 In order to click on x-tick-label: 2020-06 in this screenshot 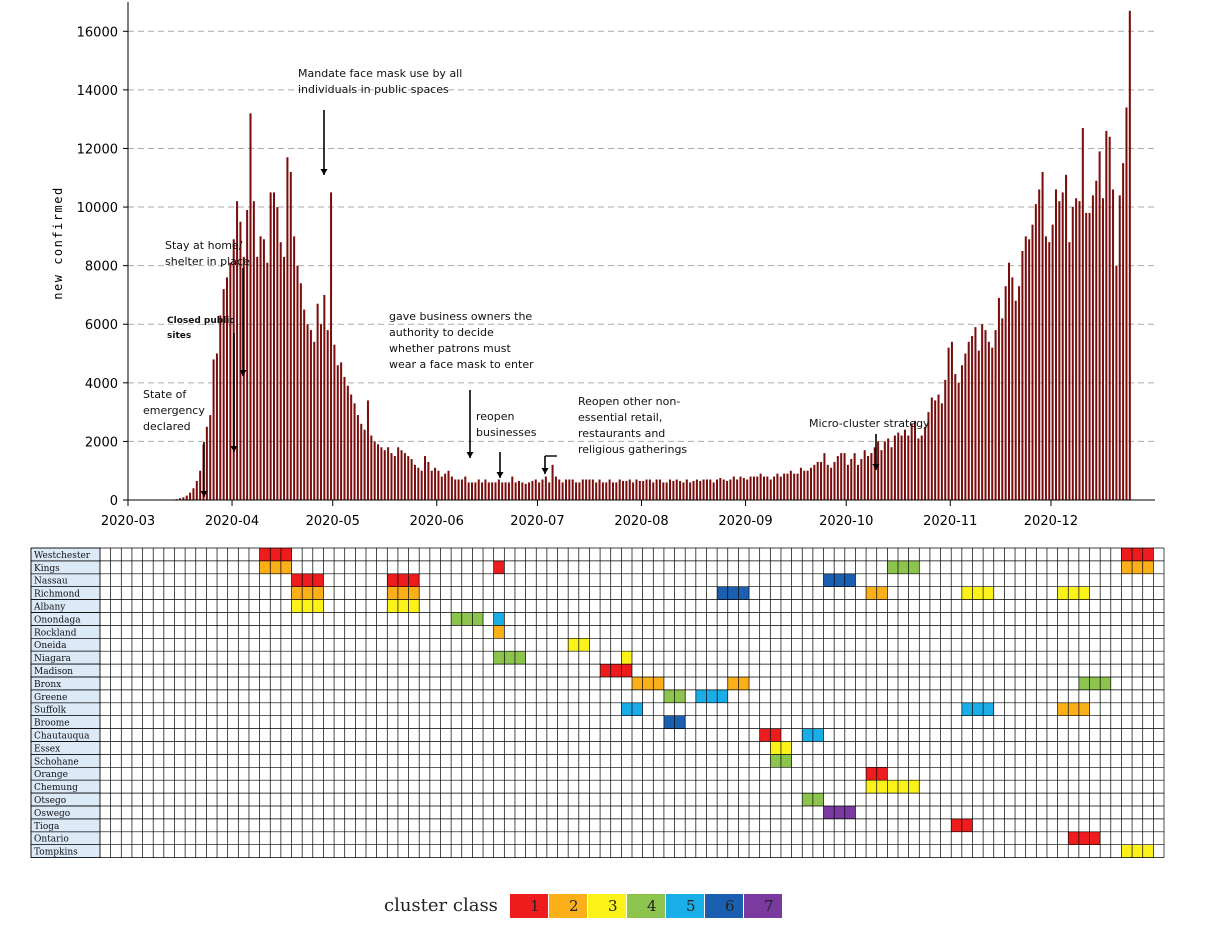, I will do `click(437, 521)`.